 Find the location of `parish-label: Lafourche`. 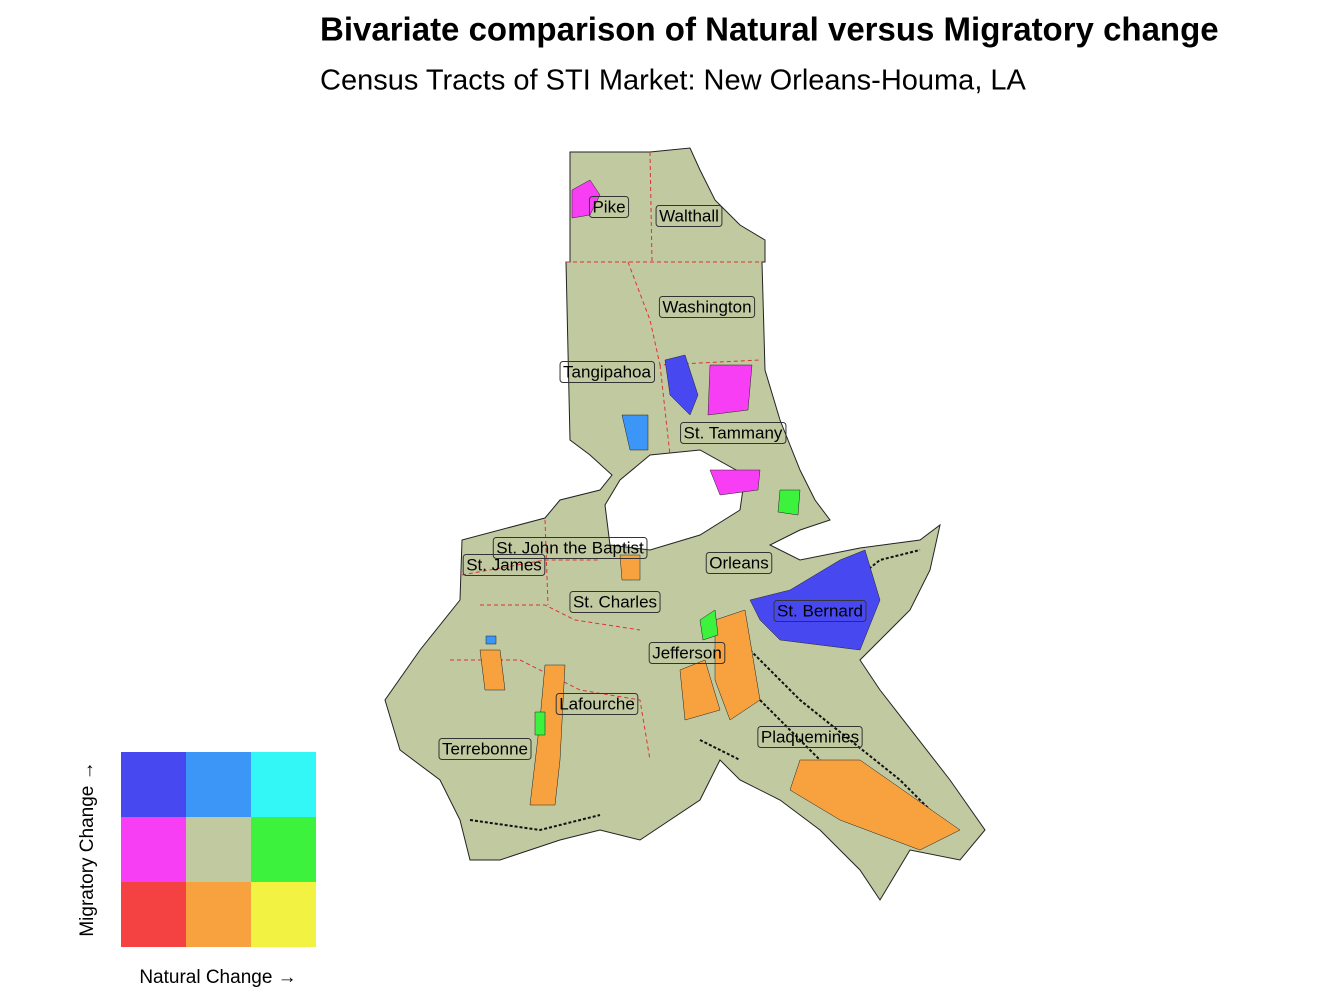

parish-label: Lafourche is located at coordinates (597, 703).